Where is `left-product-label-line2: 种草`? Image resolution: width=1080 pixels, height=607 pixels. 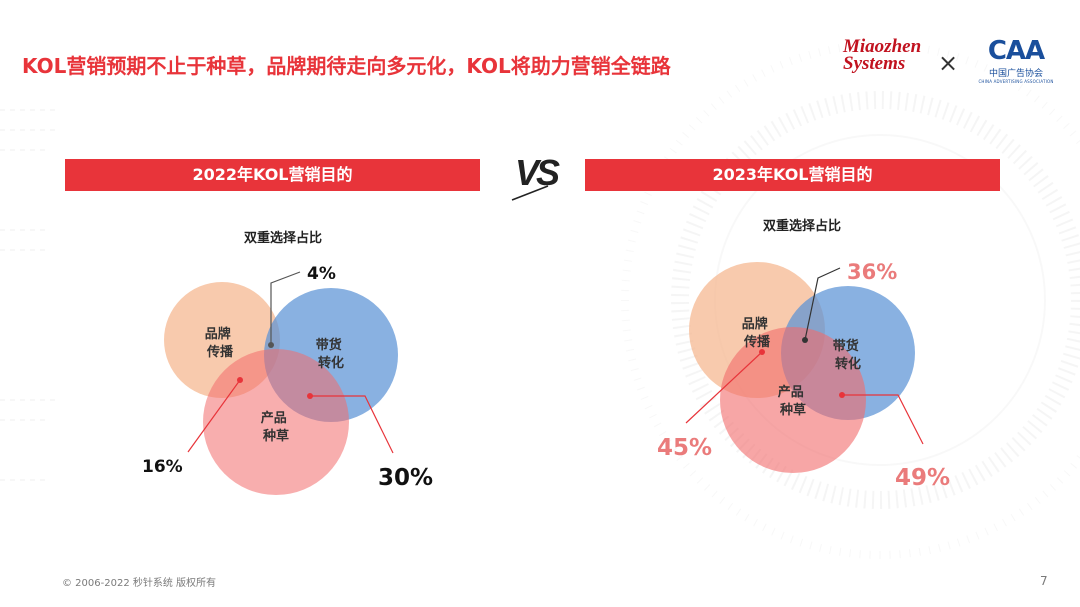 left-product-label-line2: 种草 is located at coordinates (275, 436).